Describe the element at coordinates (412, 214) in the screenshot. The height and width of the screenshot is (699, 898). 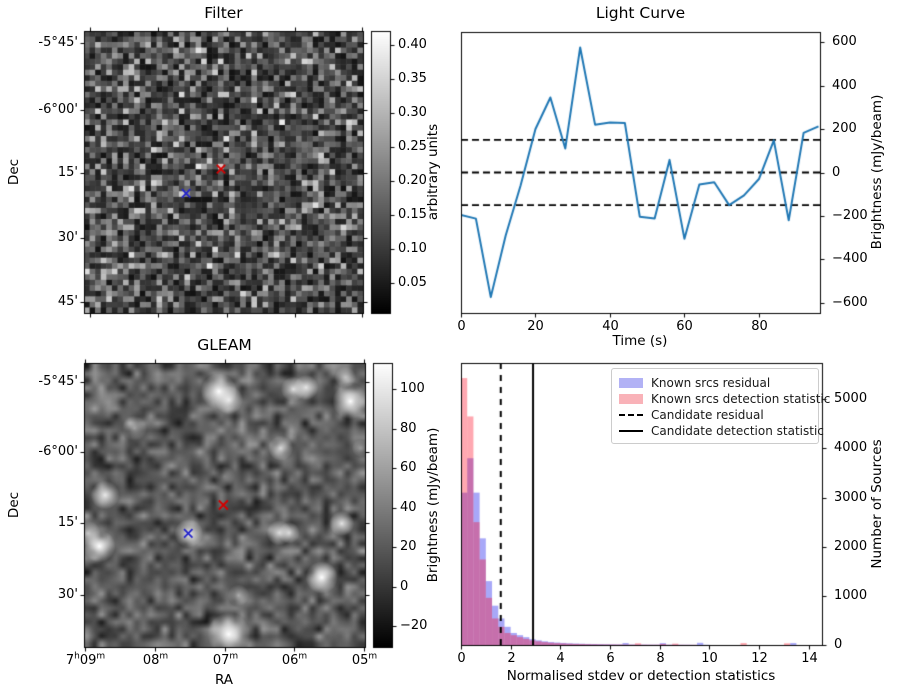
I see `filter-colorbar-tick-label: 0.15` at that location.